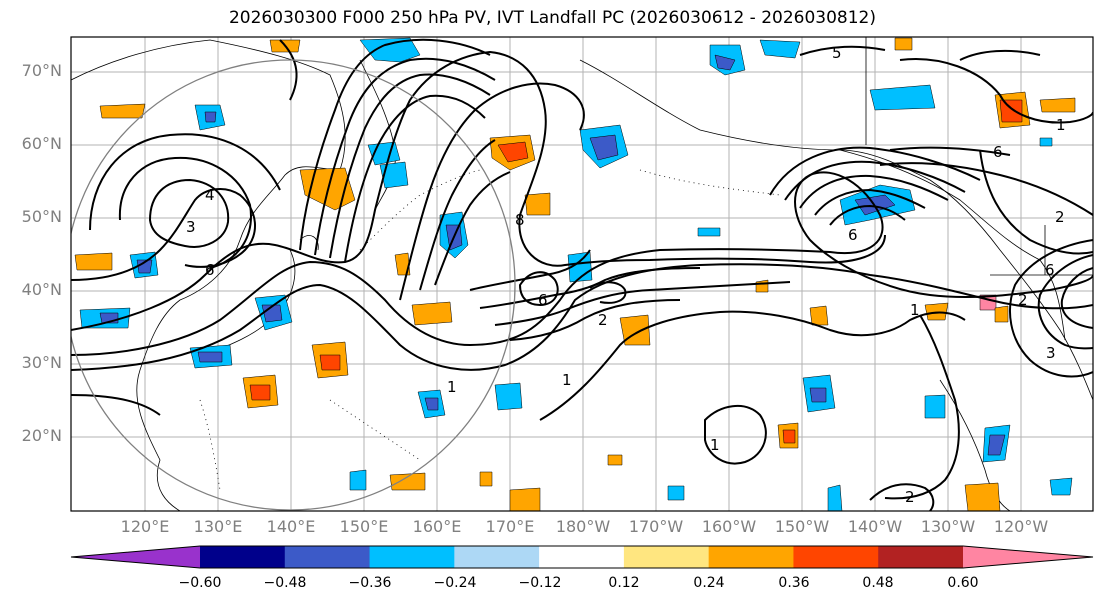 The image size is (1105, 604). Describe the element at coordinates (41, 143) in the screenshot. I see `lat-label: 60°N` at that location.